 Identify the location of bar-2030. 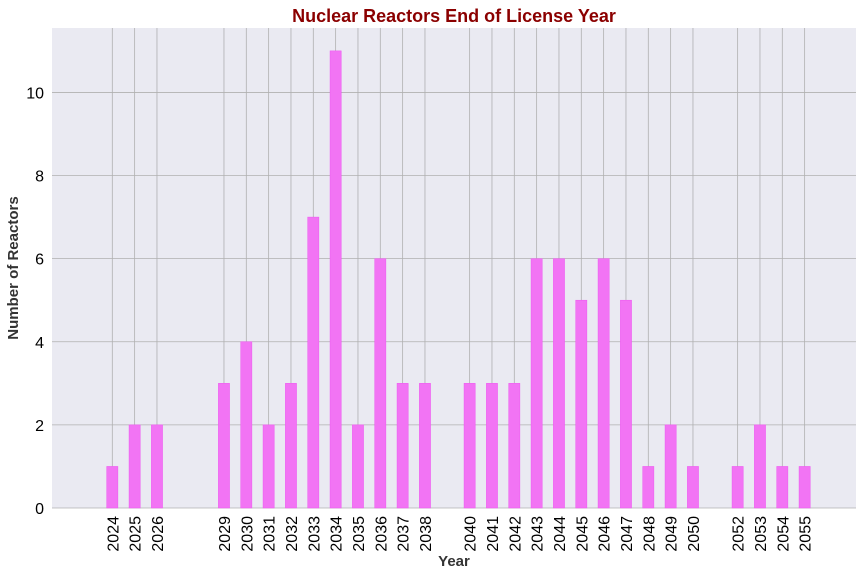
(246, 425).